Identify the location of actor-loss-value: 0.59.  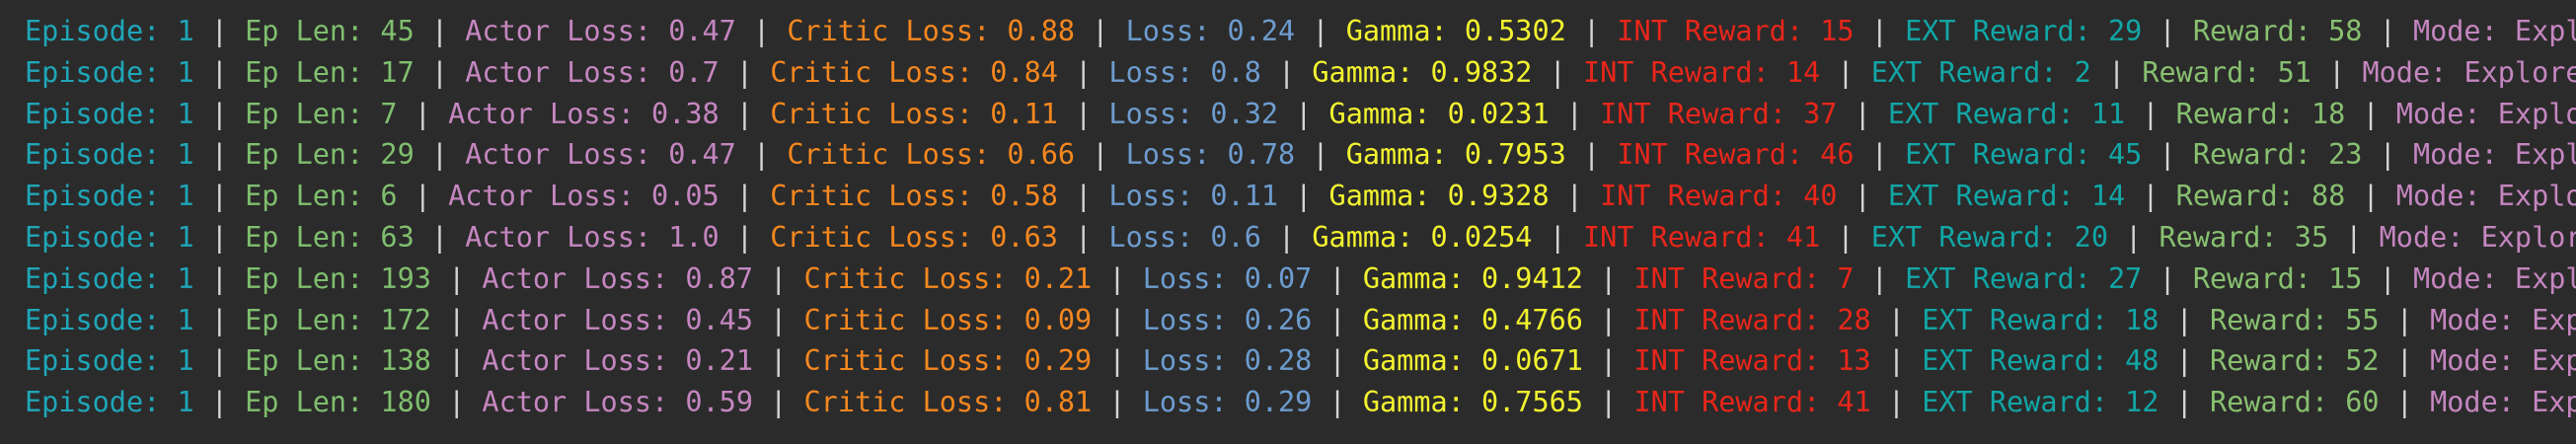
(719, 403).